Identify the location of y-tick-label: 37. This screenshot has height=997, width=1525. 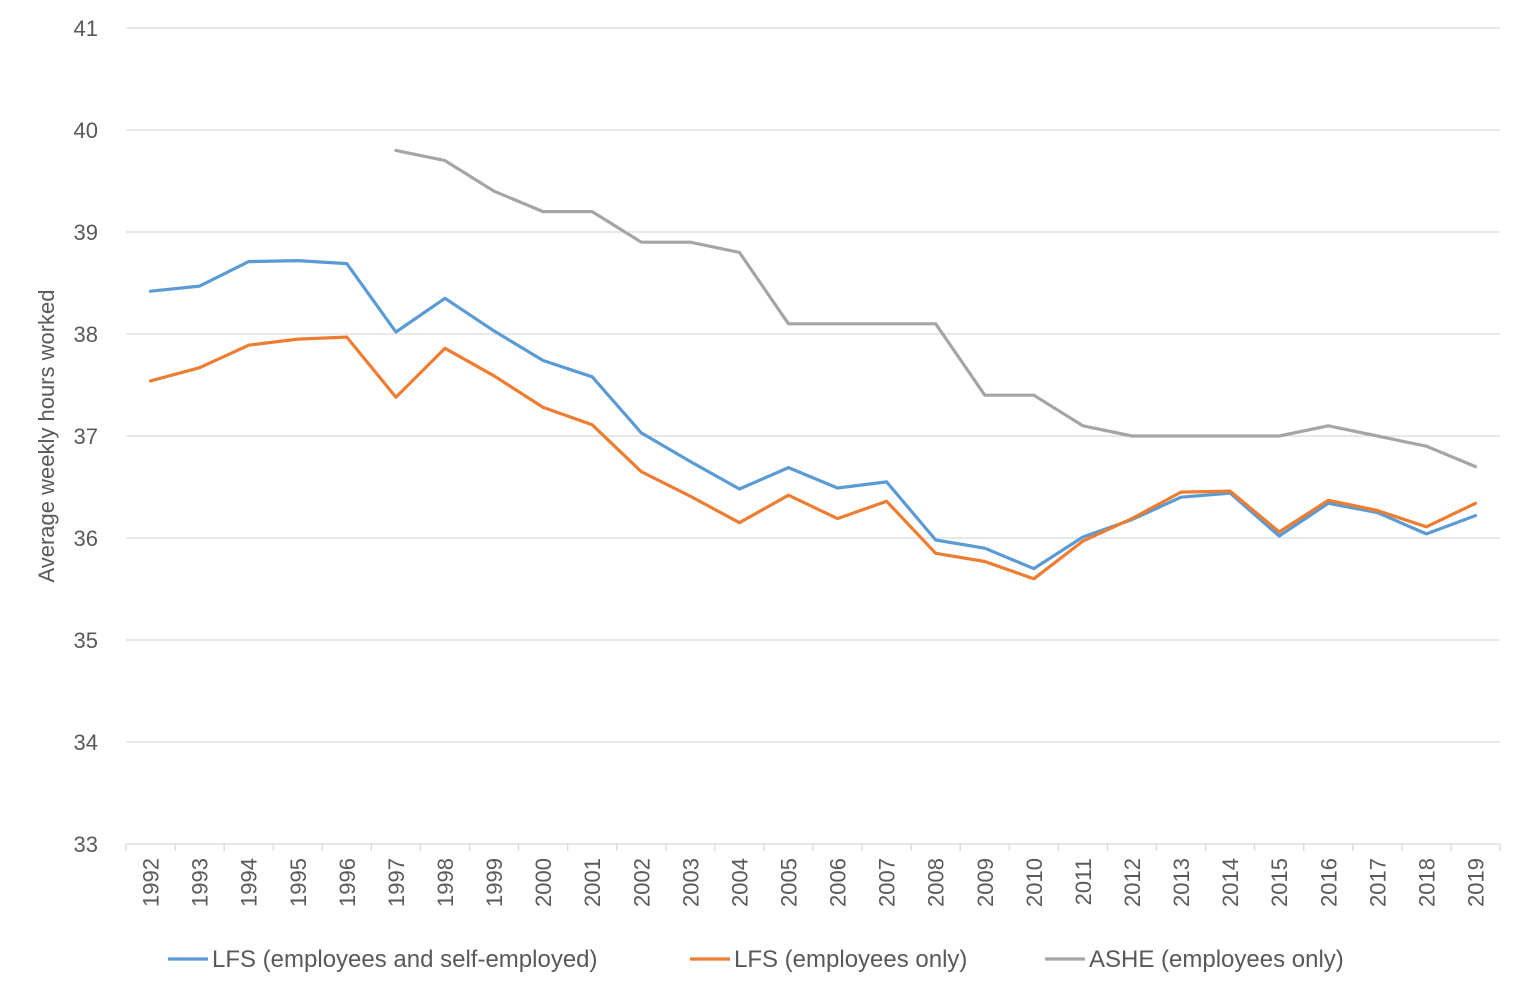
(86, 436).